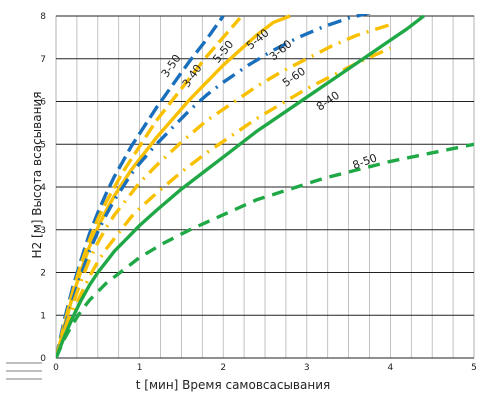 The height and width of the screenshot is (394, 478). What do you see at coordinates (233, 385) in the screenshot?
I see `x-axis-label: t [мин] Время самовсасывания` at bounding box center [233, 385].